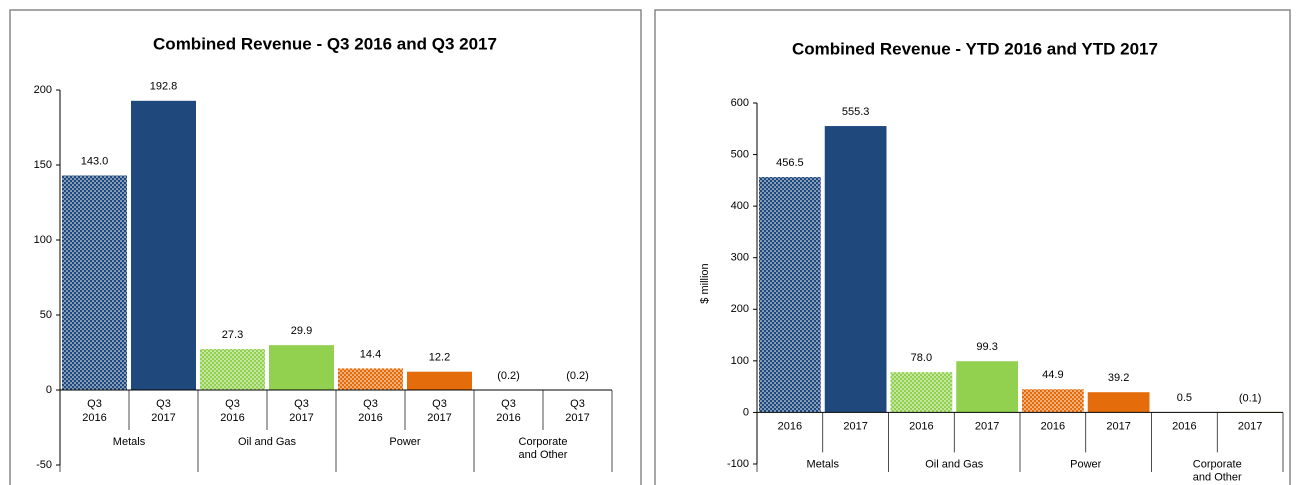 The width and height of the screenshot is (1296, 485). Describe the element at coordinates (740, 103) in the screenshot. I see `y-tick-label: 600` at that location.